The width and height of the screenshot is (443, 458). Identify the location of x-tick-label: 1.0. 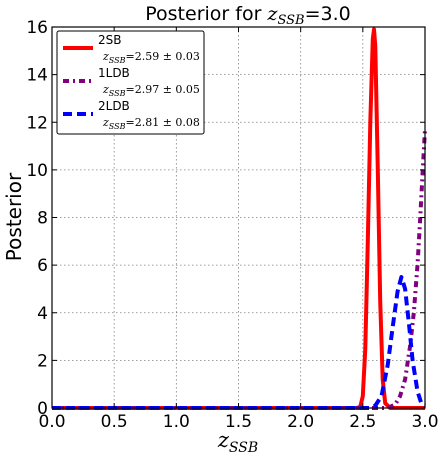
(176, 422).